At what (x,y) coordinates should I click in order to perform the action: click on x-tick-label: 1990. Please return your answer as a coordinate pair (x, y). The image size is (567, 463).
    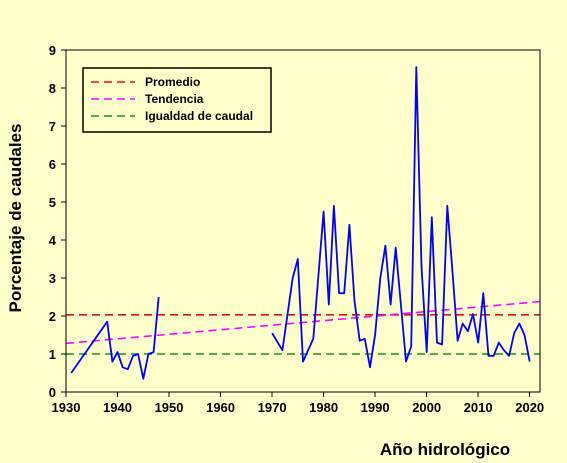
    Looking at the image, I should click on (375, 407).